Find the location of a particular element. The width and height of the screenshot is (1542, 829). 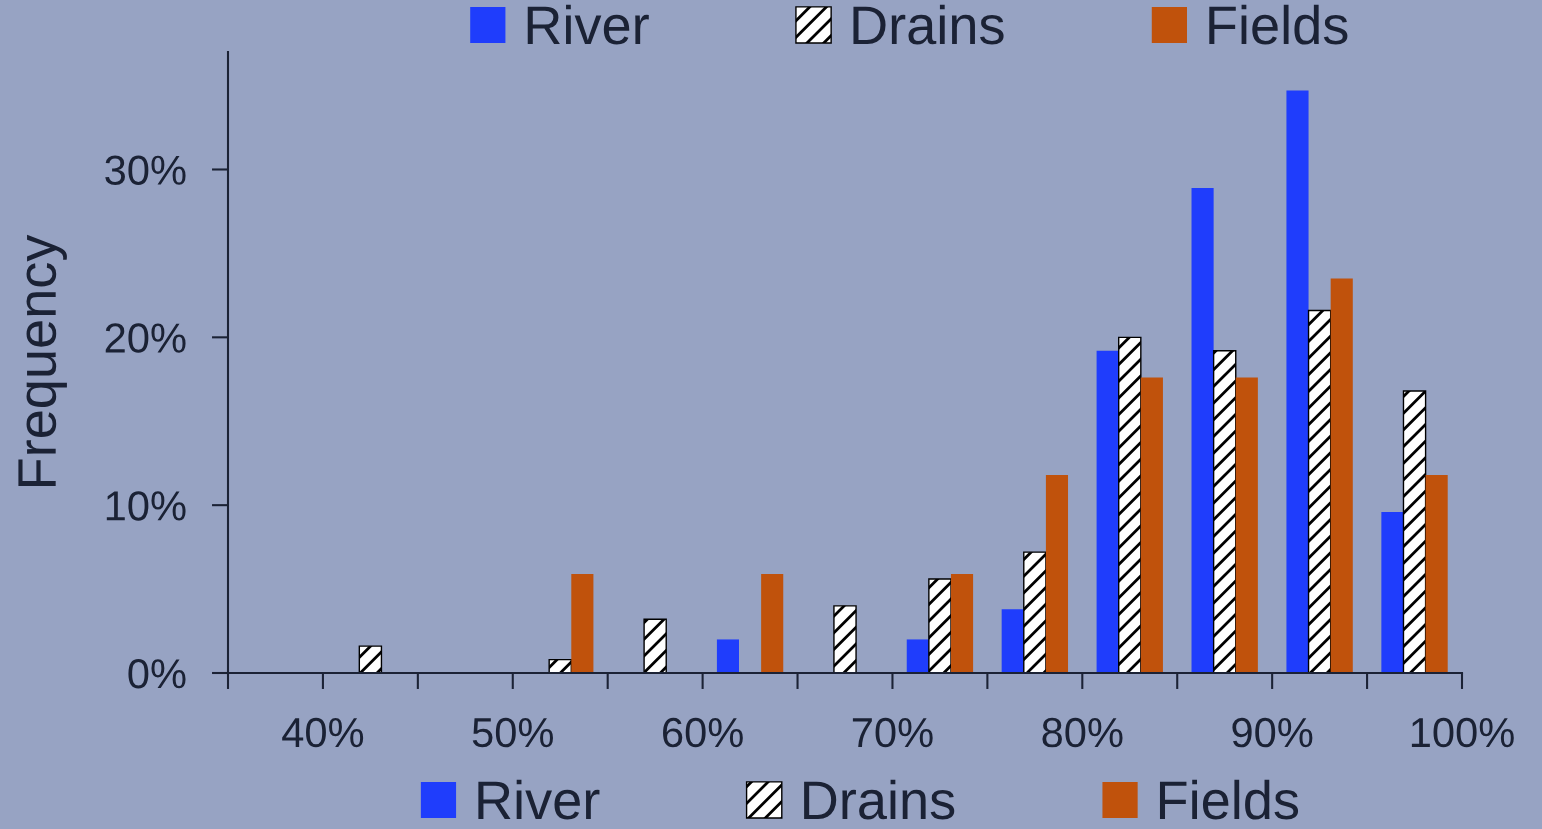

x-tick-label: 70% is located at coordinates (892, 732).